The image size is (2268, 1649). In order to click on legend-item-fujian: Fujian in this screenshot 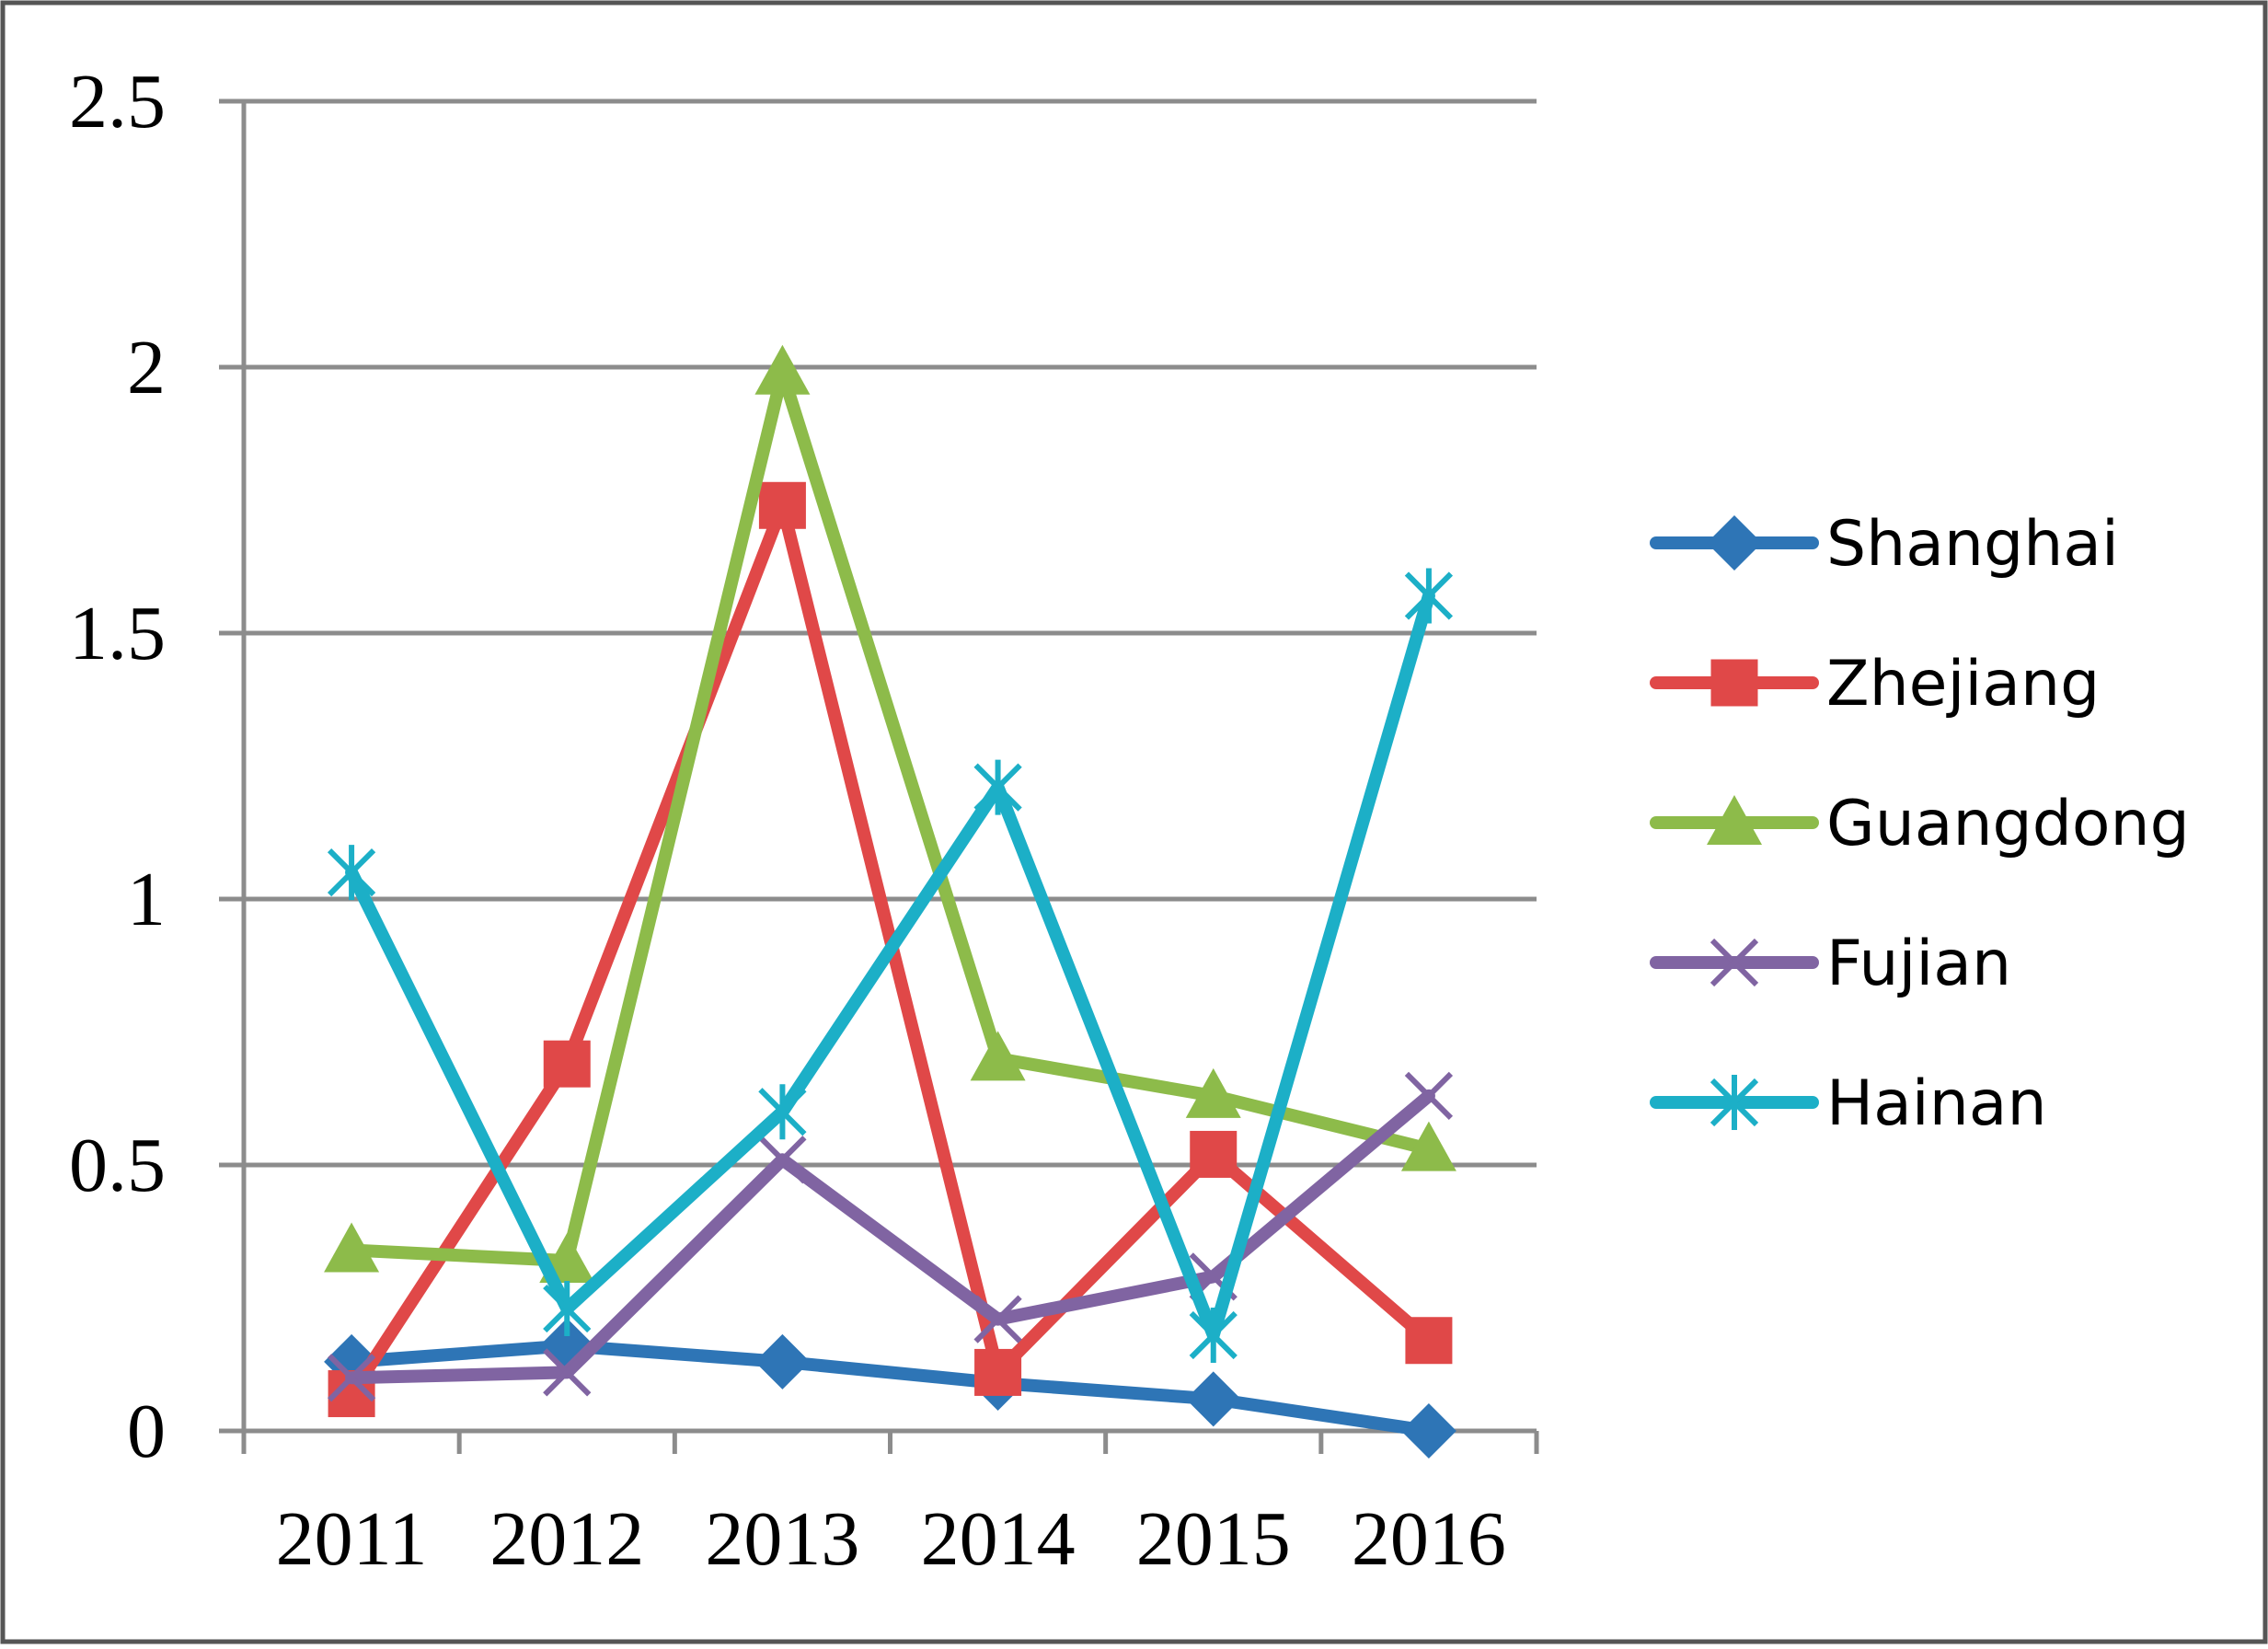, I will do `click(1831, 964)`.